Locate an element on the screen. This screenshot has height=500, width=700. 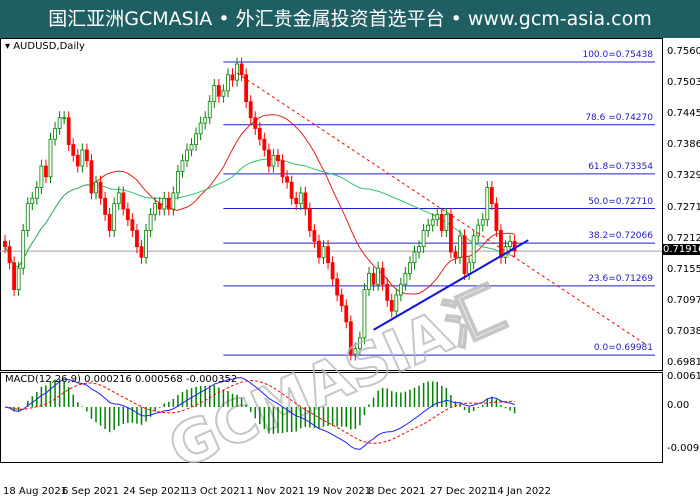
date-label: 13 Oct 2021 is located at coordinates (215, 491).